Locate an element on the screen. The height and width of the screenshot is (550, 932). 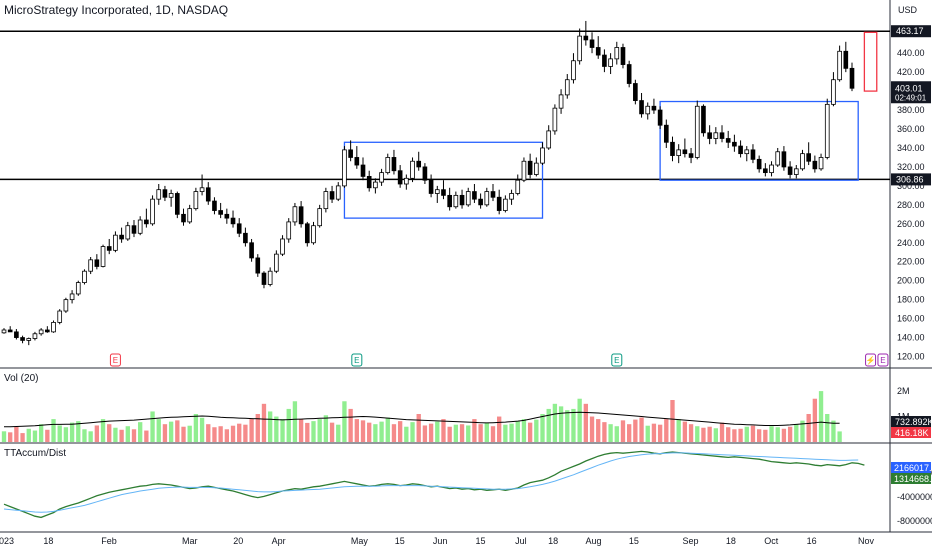
accum-line-label-box is located at coordinates (911, 478).